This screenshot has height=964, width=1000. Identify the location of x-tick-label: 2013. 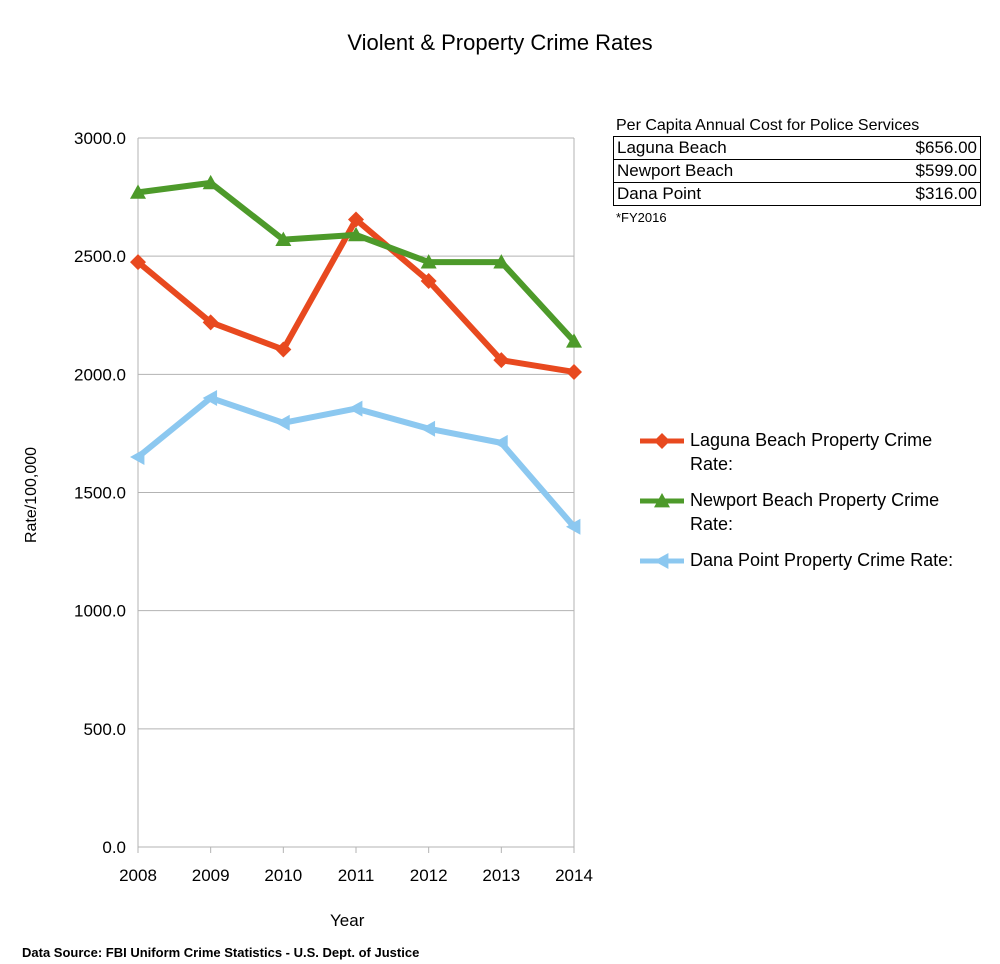
(501, 875).